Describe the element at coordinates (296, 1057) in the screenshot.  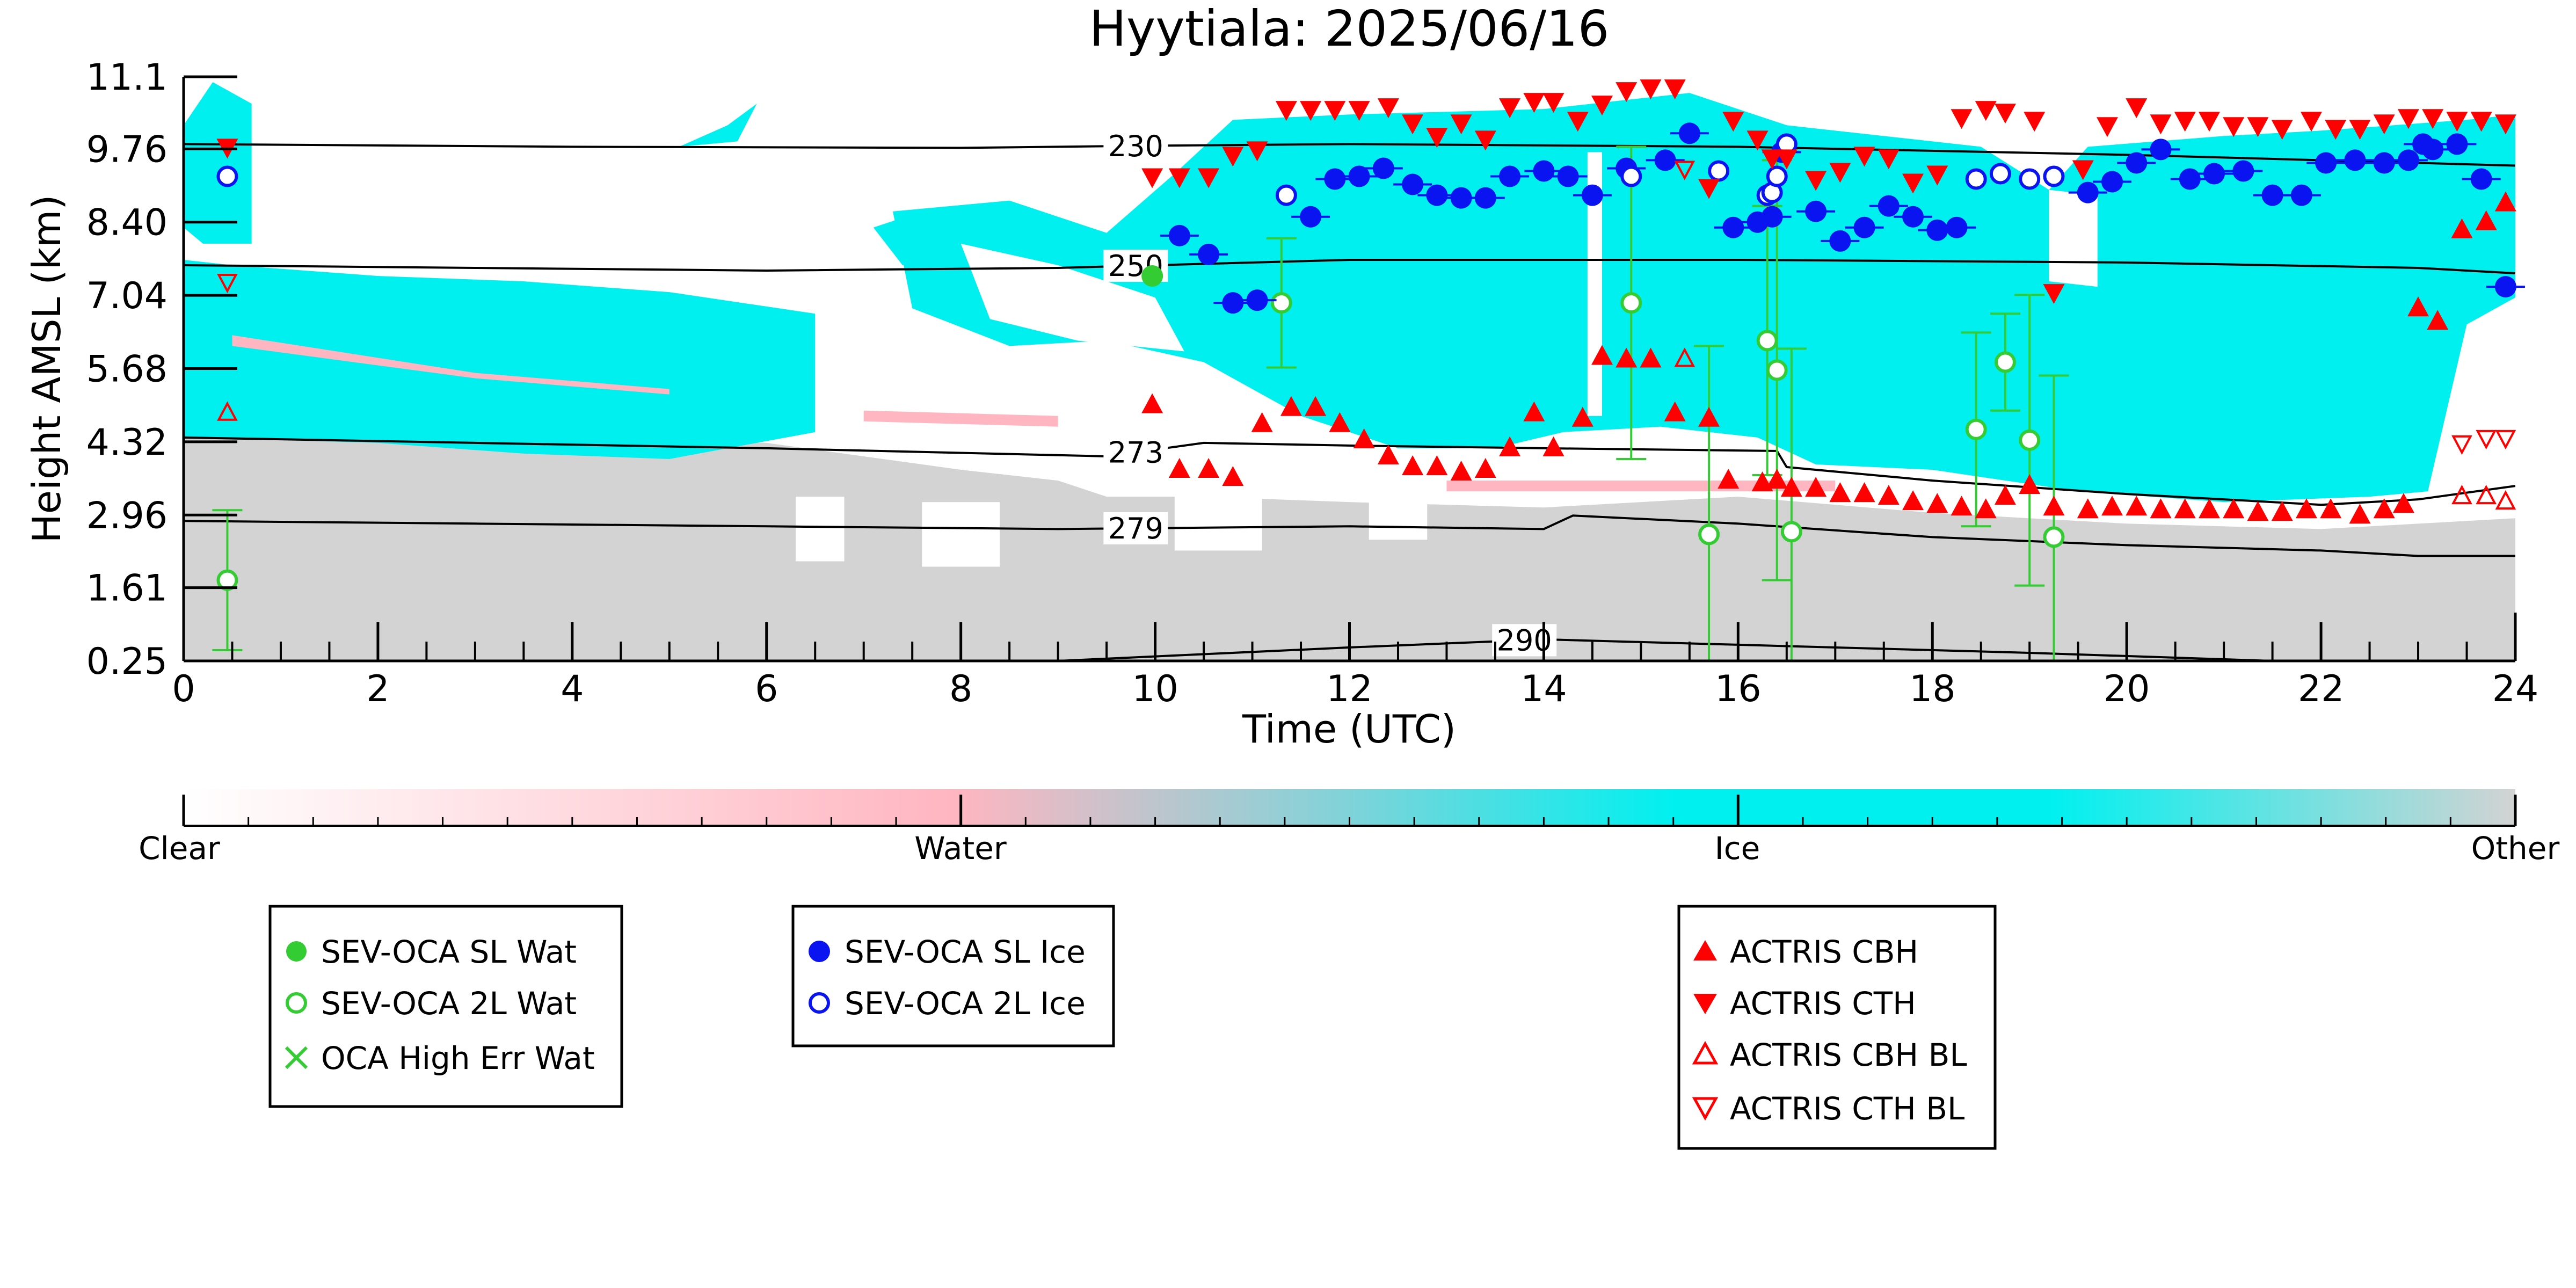
I see `legend-marker-oca-high-err-wat` at that location.